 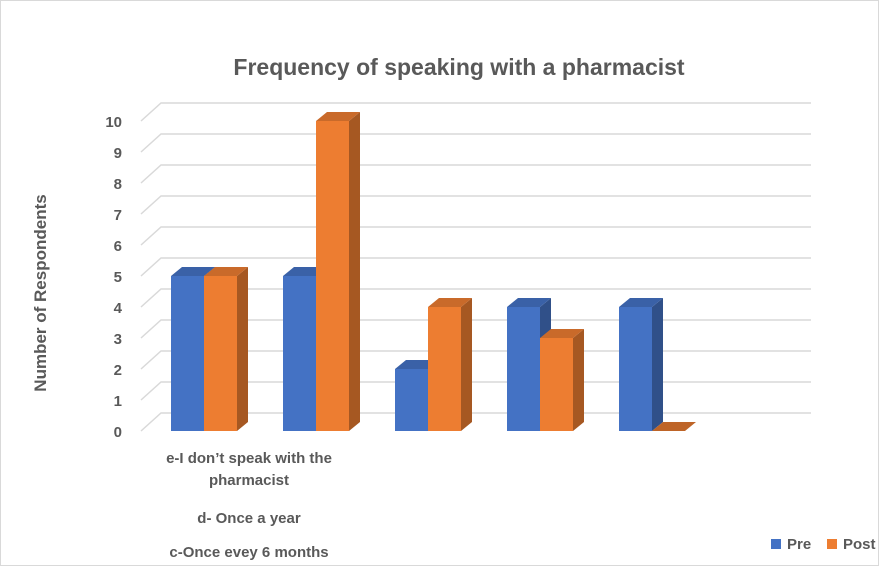 What do you see at coordinates (249, 518) in the screenshot?
I see `category-label: d- Once a year` at bounding box center [249, 518].